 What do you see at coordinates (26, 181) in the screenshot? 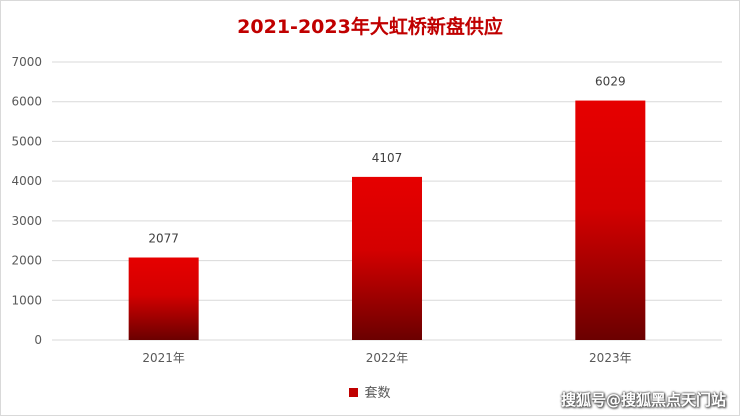
I see `y-tick-label: 4000` at bounding box center [26, 181].